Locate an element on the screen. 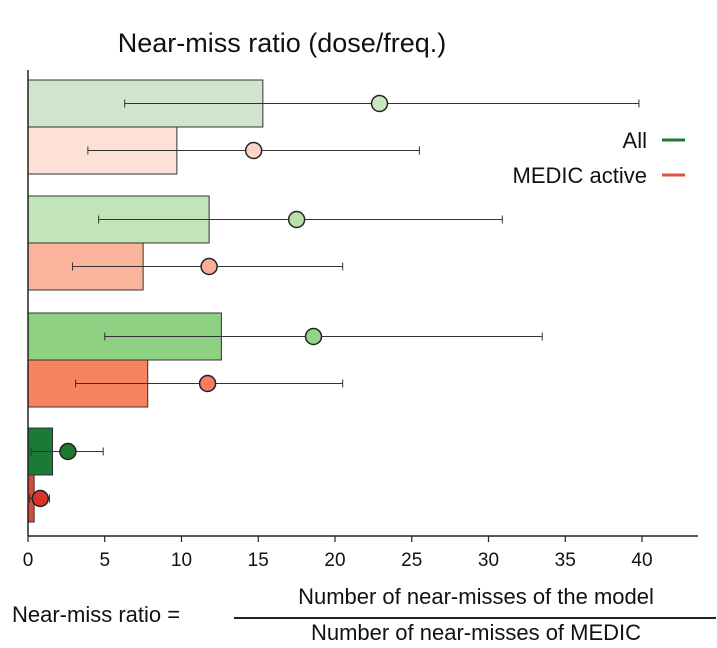 This screenshot has width=717, height=648. legend-label-medic-active: MEDIC active is located at coordinates (580, 175).